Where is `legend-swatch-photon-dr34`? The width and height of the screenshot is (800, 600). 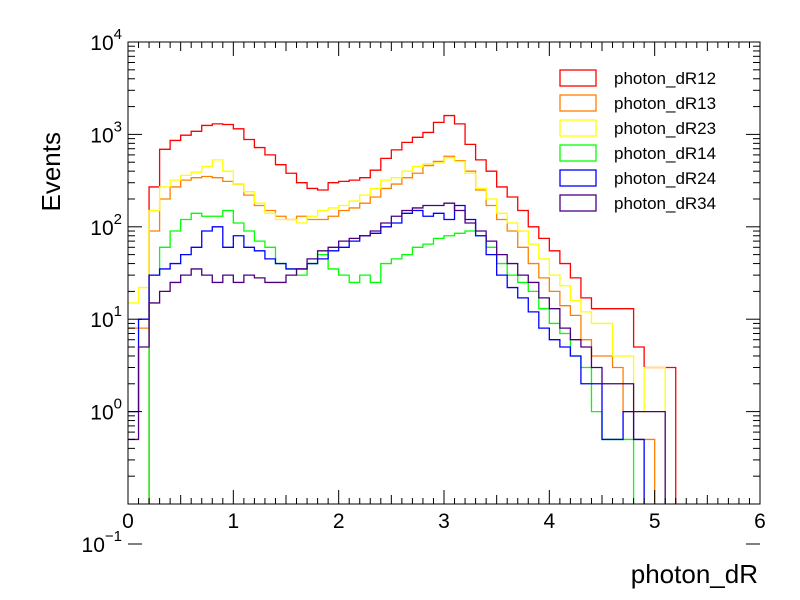 legend-swatch-photon-dr34 is located at coordinates (578, 203).